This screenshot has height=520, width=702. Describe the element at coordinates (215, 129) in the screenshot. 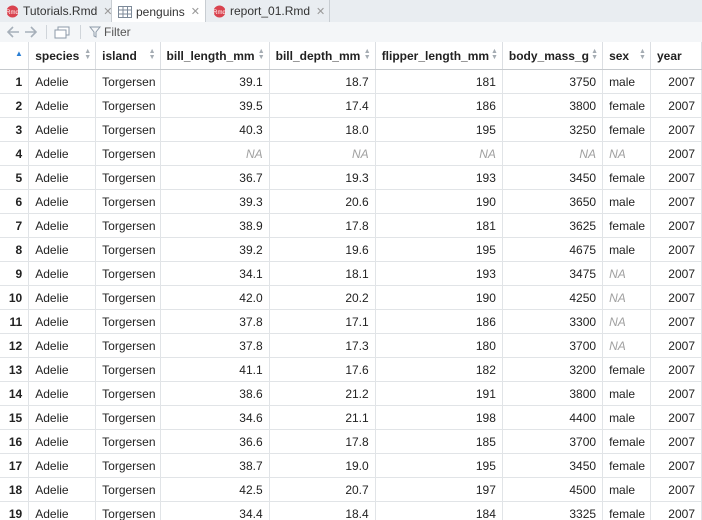

I see `cell-bill-length-mm: 40.3` at that location.